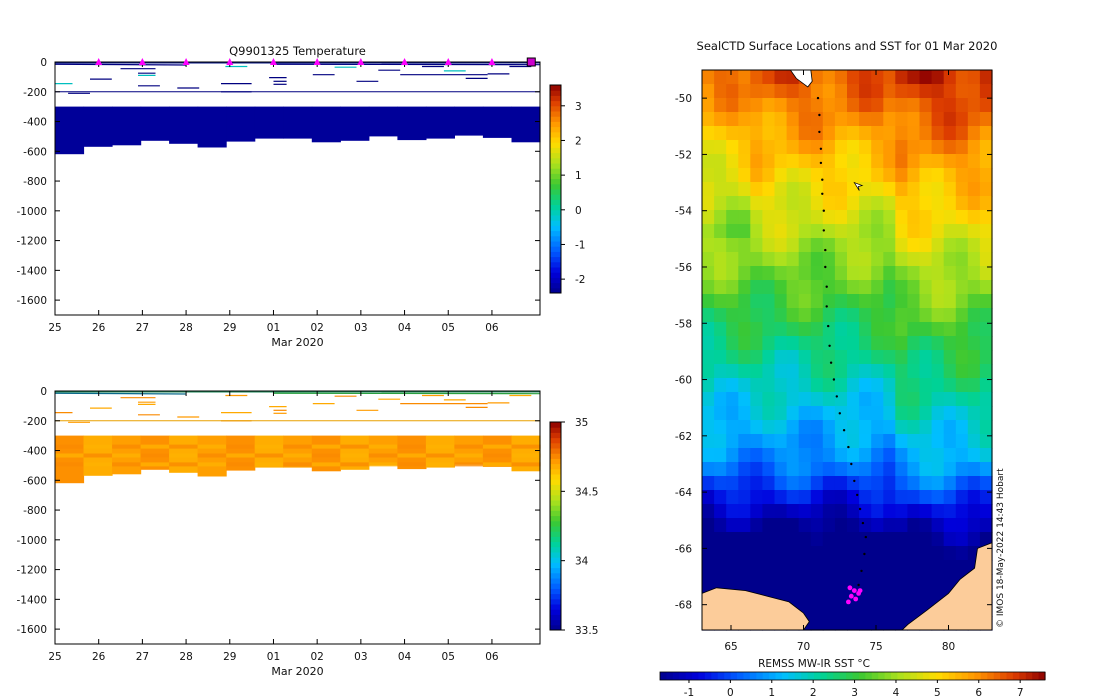 Image resolution: width=1100 pixels, height=700 pixels. Describe the element at coordinates (813, 693) in the screenshot. I see `sst-colorbar-tick-label: 2` at that location.